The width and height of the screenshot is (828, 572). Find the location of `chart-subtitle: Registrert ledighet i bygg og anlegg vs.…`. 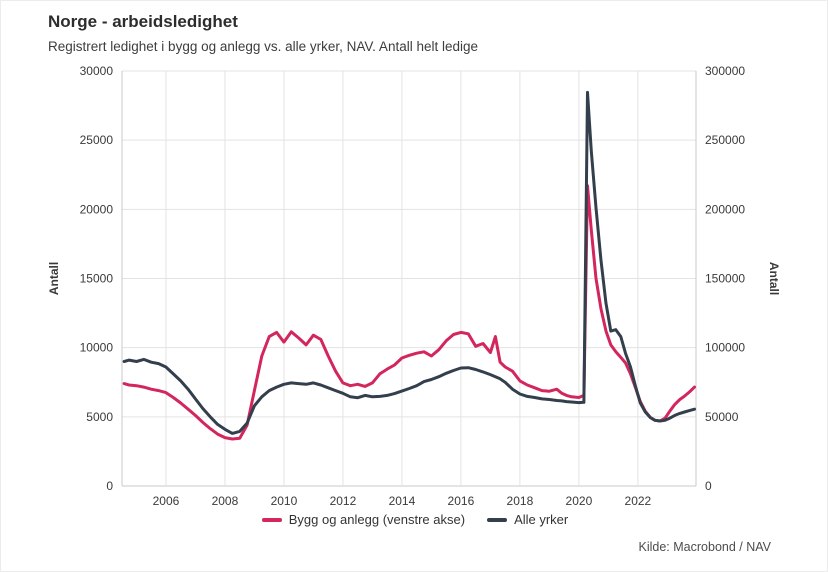

chart-subtitle: Registrert ledighet i bygg og anlegg vs.… is located at coordinates (263, 46).